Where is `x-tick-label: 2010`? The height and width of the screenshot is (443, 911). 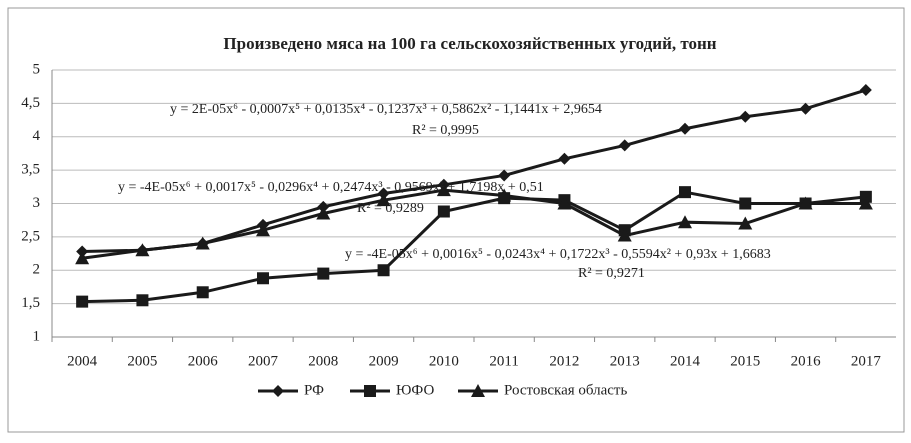 x-tick-label: 2010 is located at coordinates (444, 361).